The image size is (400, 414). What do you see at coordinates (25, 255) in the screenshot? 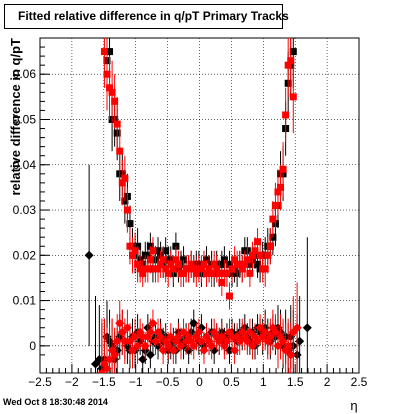
I see `y-tick-label: 0.02` at bounding box center [25, 255].